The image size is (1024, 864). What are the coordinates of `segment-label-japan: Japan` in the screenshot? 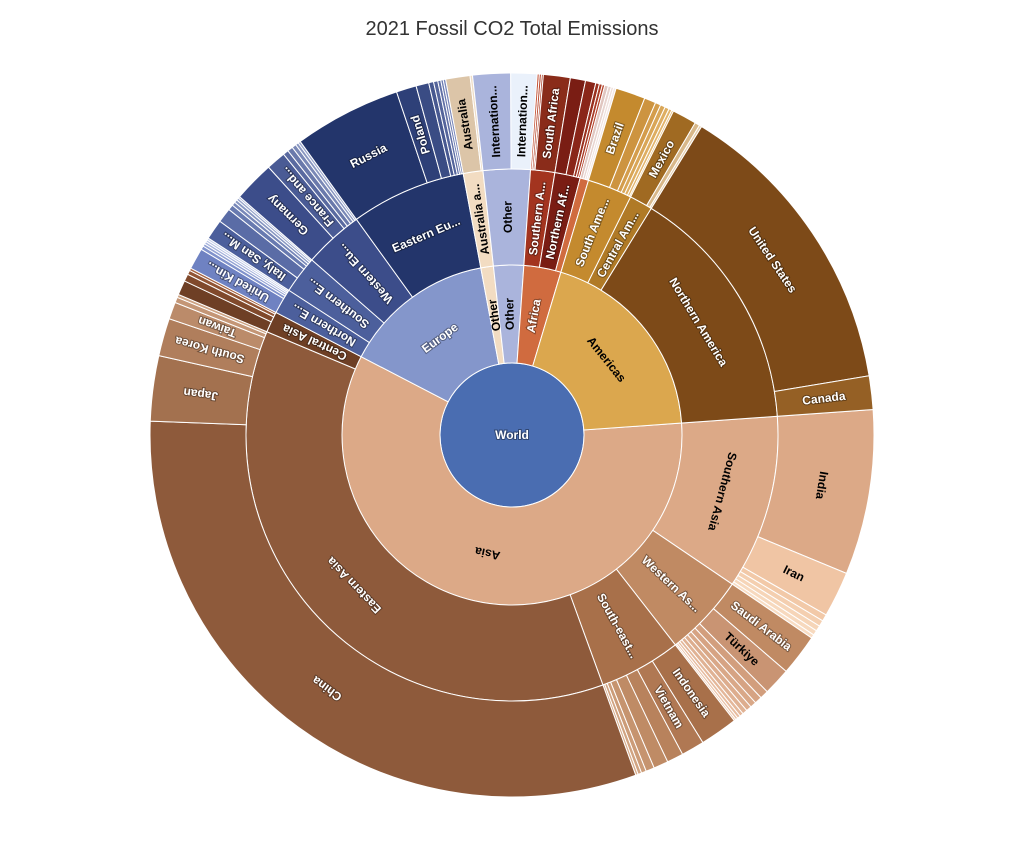 It's located at (201, 394).